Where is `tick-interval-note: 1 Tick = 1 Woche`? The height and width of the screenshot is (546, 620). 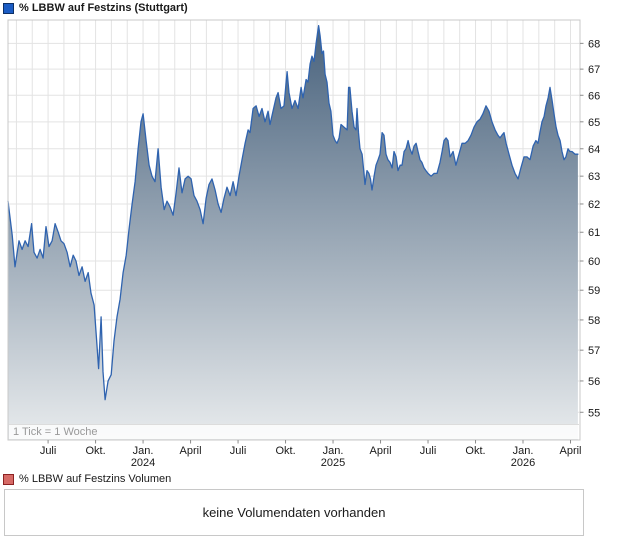
tick-interval-note: 1 Tick = 1 Woche is located at coordinates (294, 431).